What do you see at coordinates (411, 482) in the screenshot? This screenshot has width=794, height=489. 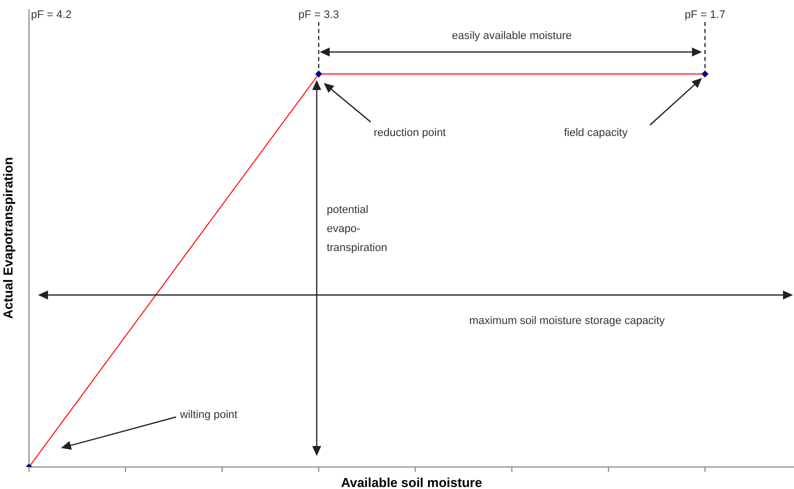 I see `x-axis-title: Available soil moisture` at bounding box center [411, 482].